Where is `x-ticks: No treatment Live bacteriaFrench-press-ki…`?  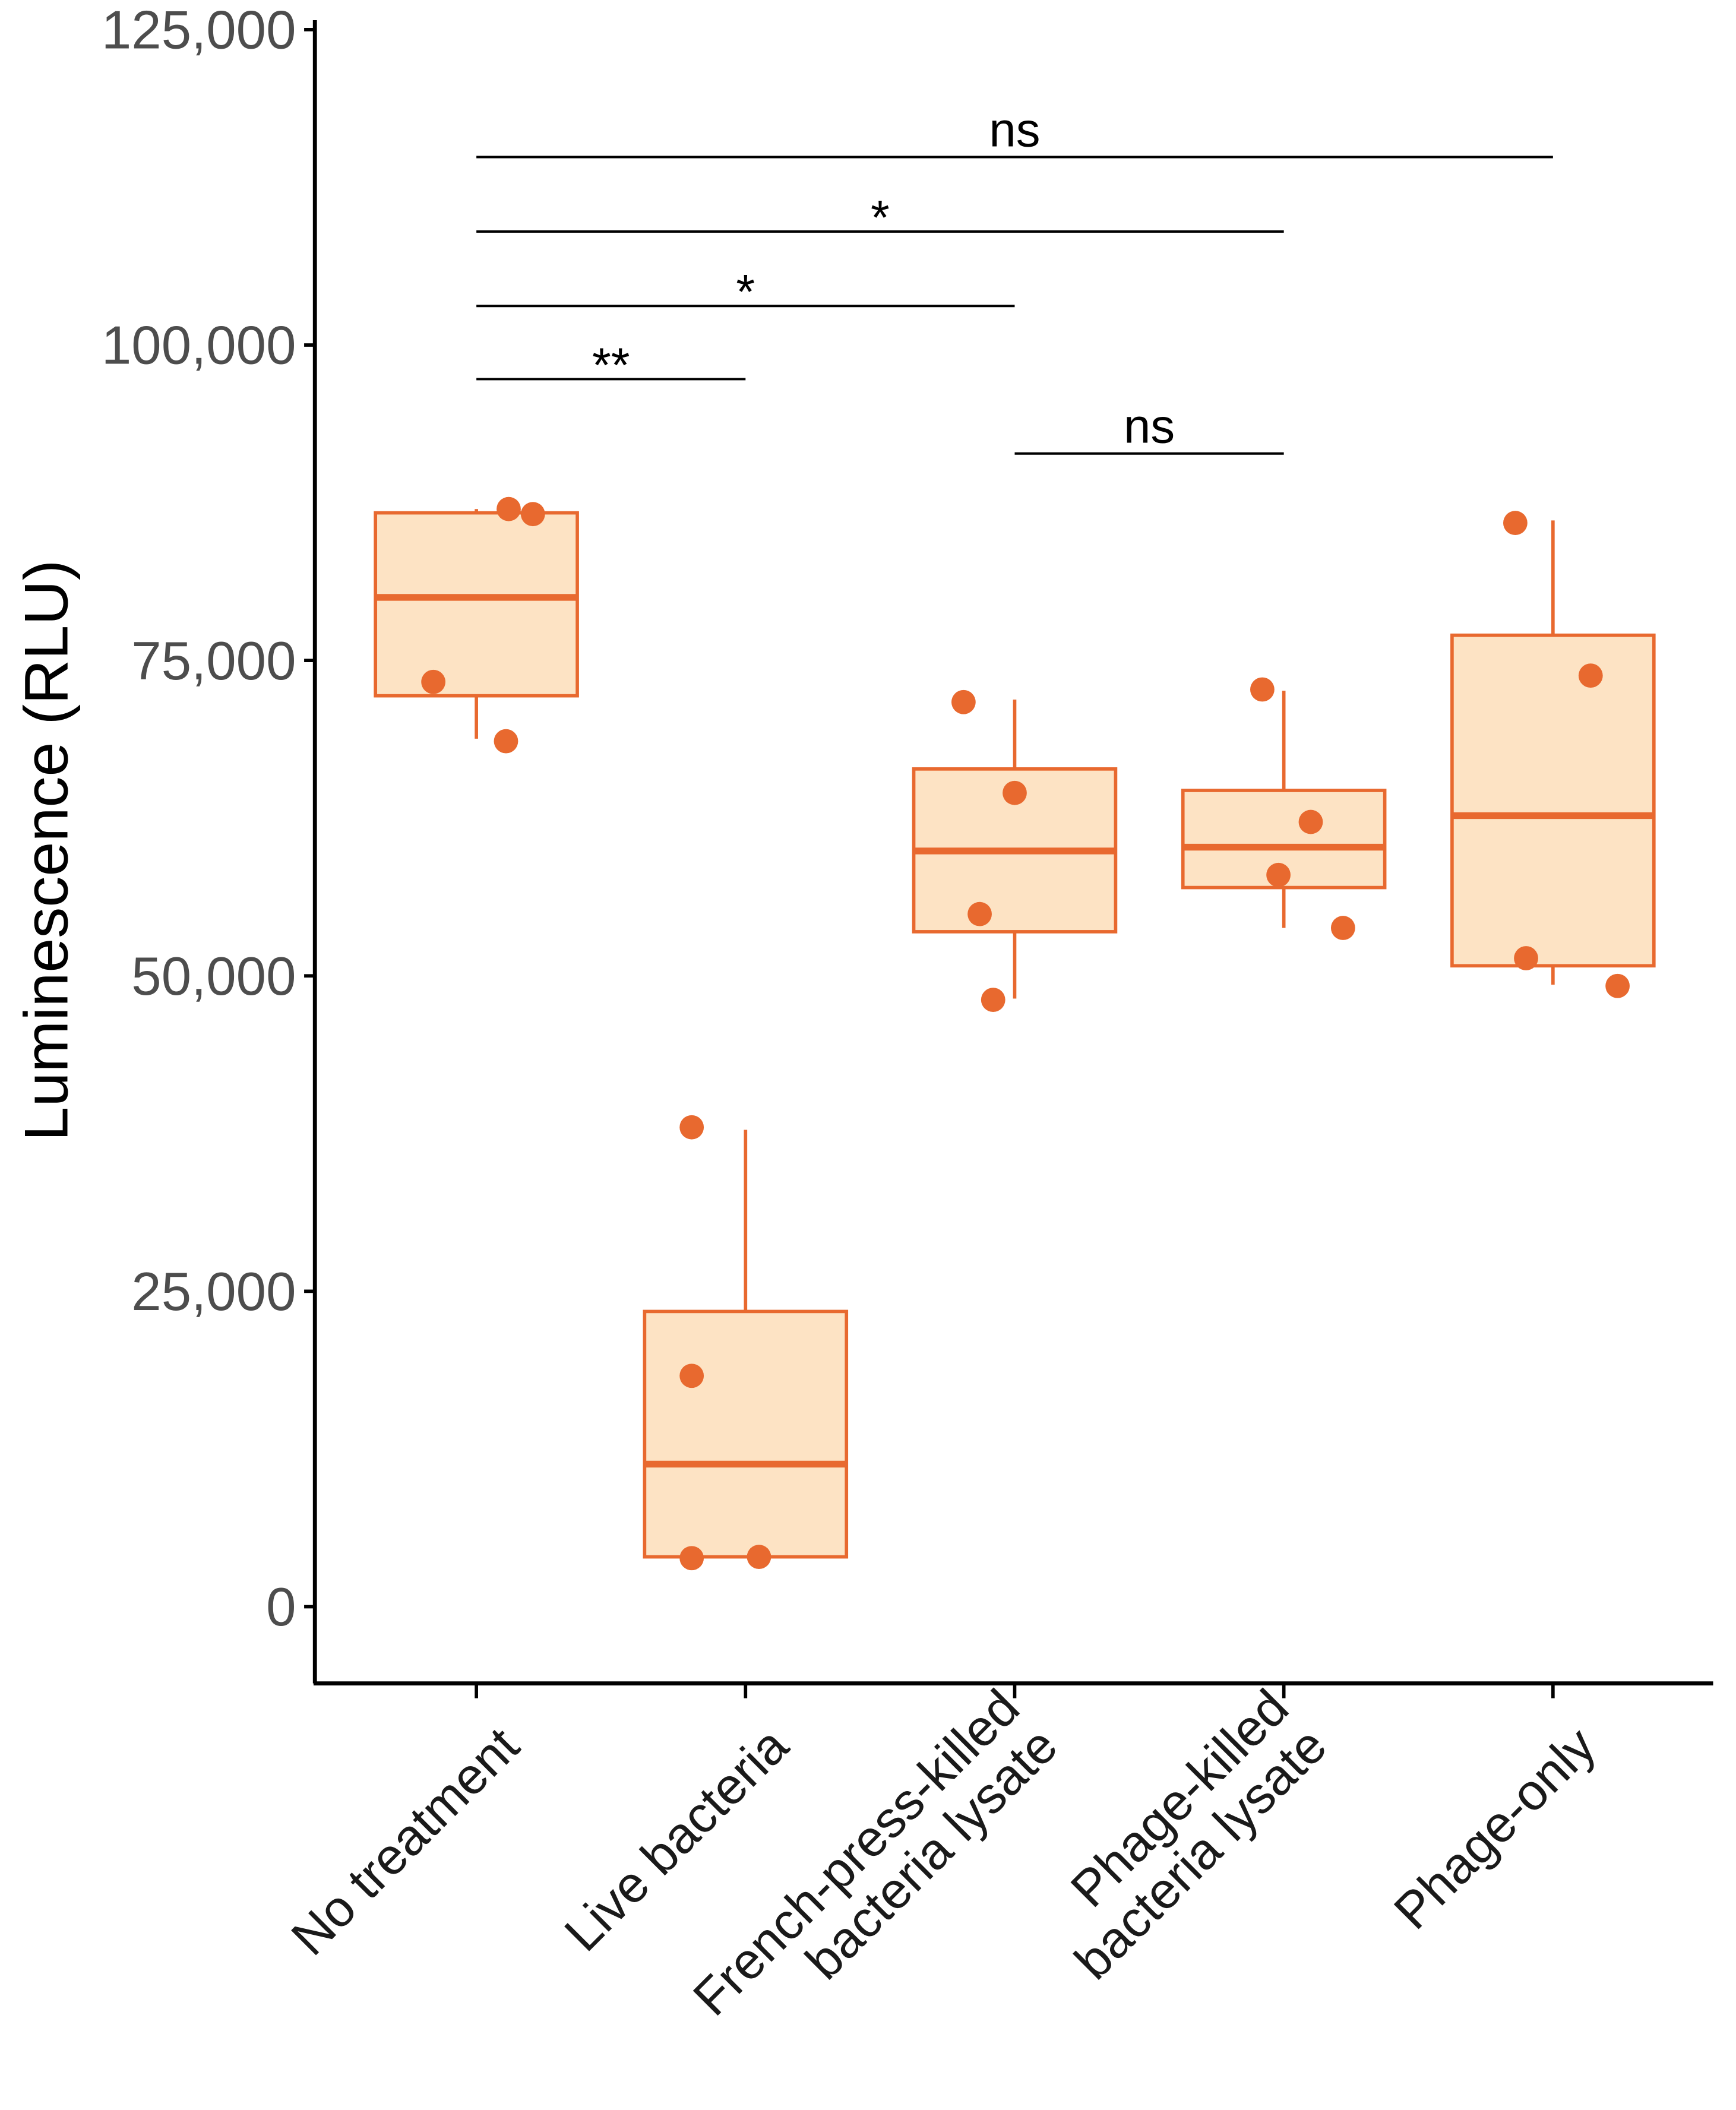
x-ticks: No treatment Live bacteriaFrench-press-ki… is located at coordinates (944, 1852).